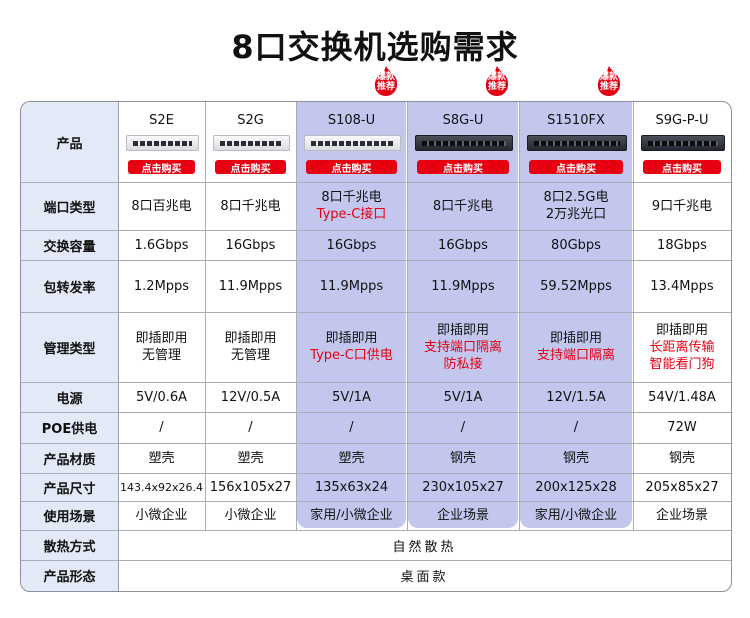 The image size is (750, 618). Describe the element at coordinates (161, 206) in the screenshot. I see `port-type-cell: 8口百兆电` at that location.